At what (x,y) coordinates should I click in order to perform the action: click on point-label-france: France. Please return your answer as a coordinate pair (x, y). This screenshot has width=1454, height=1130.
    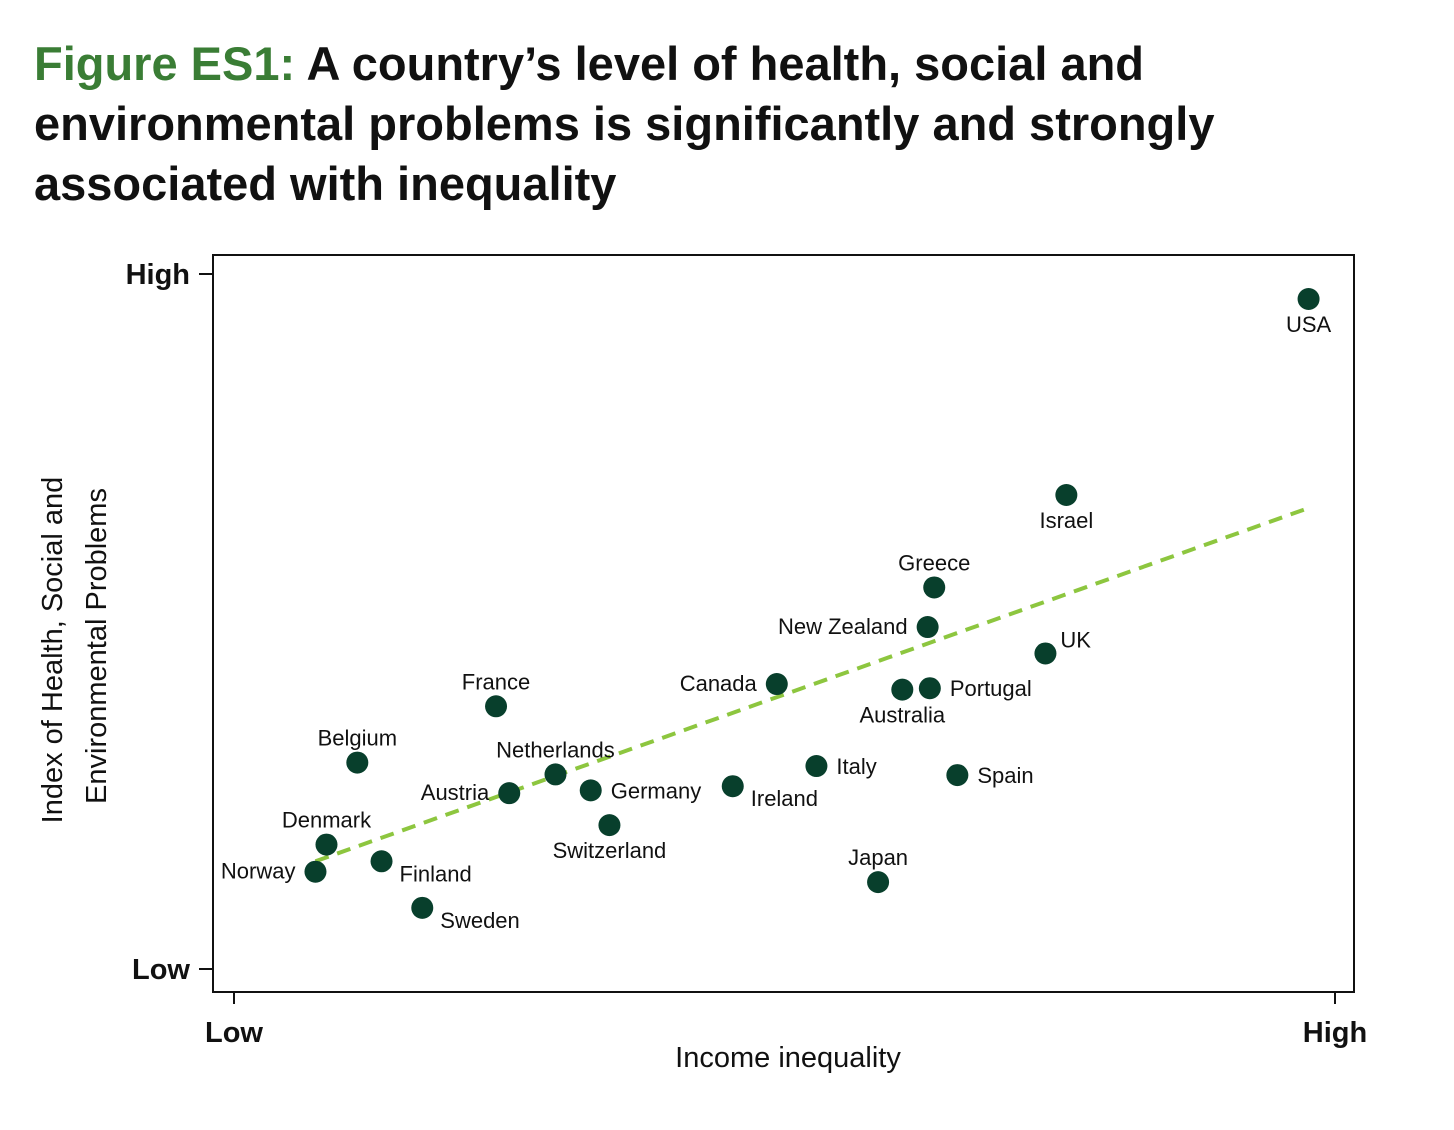
    Looking at the image, I should click on (496, 681).